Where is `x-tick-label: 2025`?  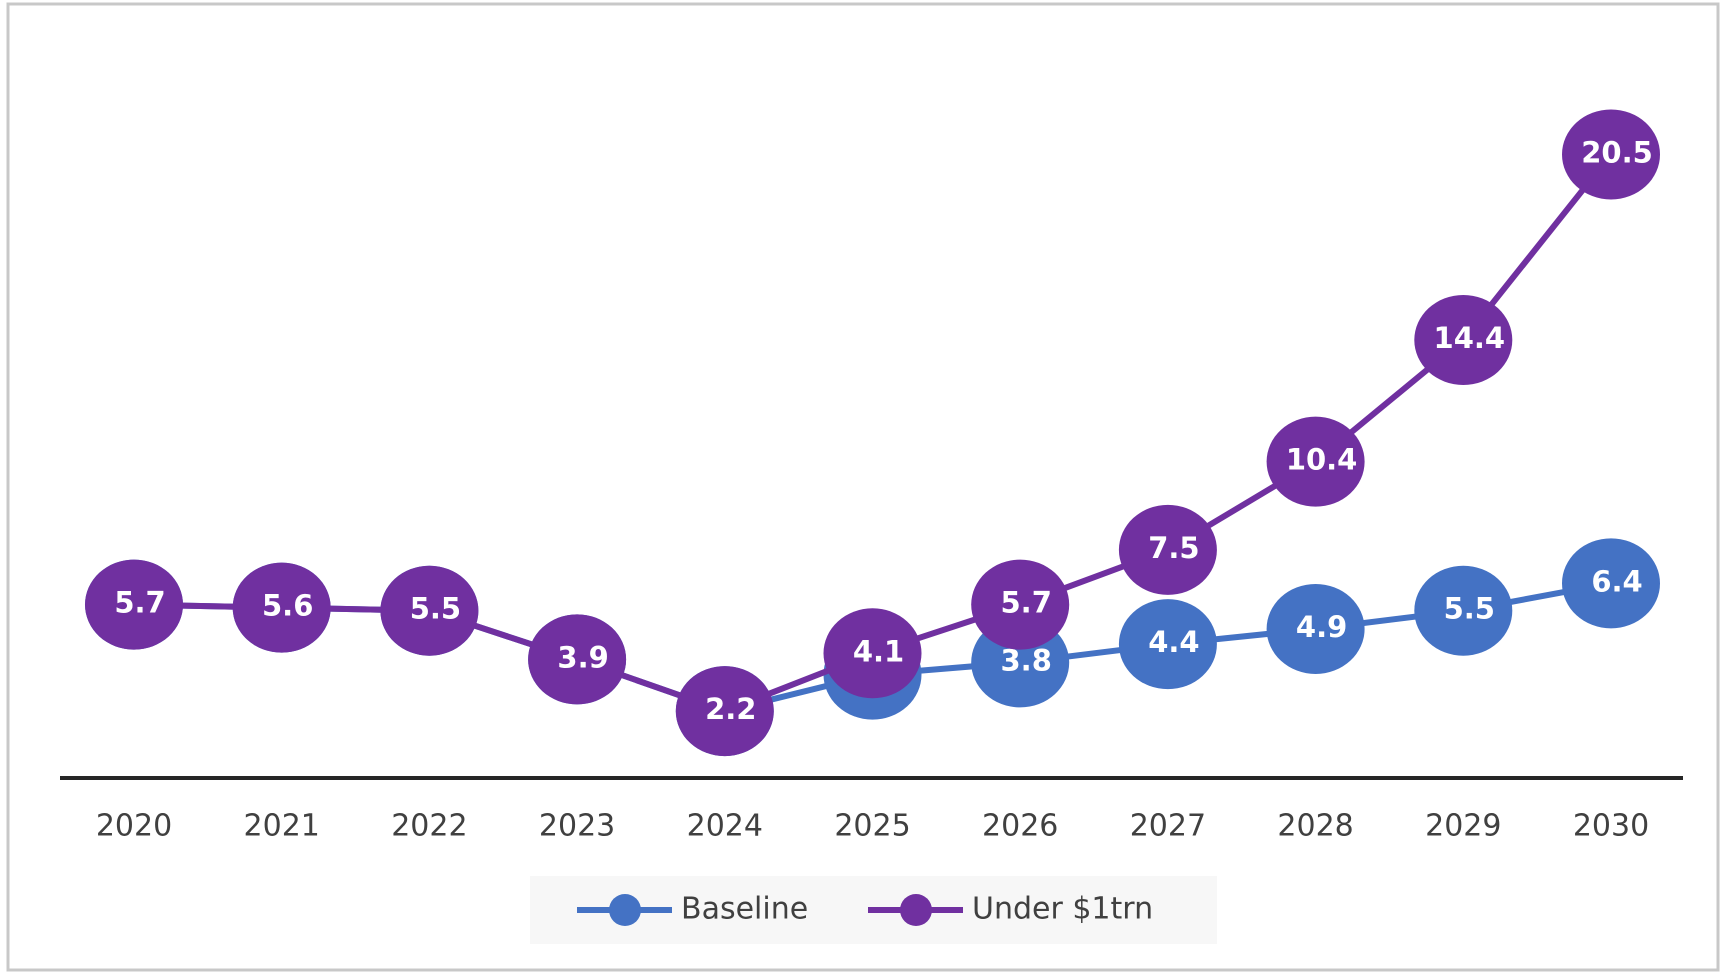
x-tick-label: 2025 is located at coordinates (872, 826).